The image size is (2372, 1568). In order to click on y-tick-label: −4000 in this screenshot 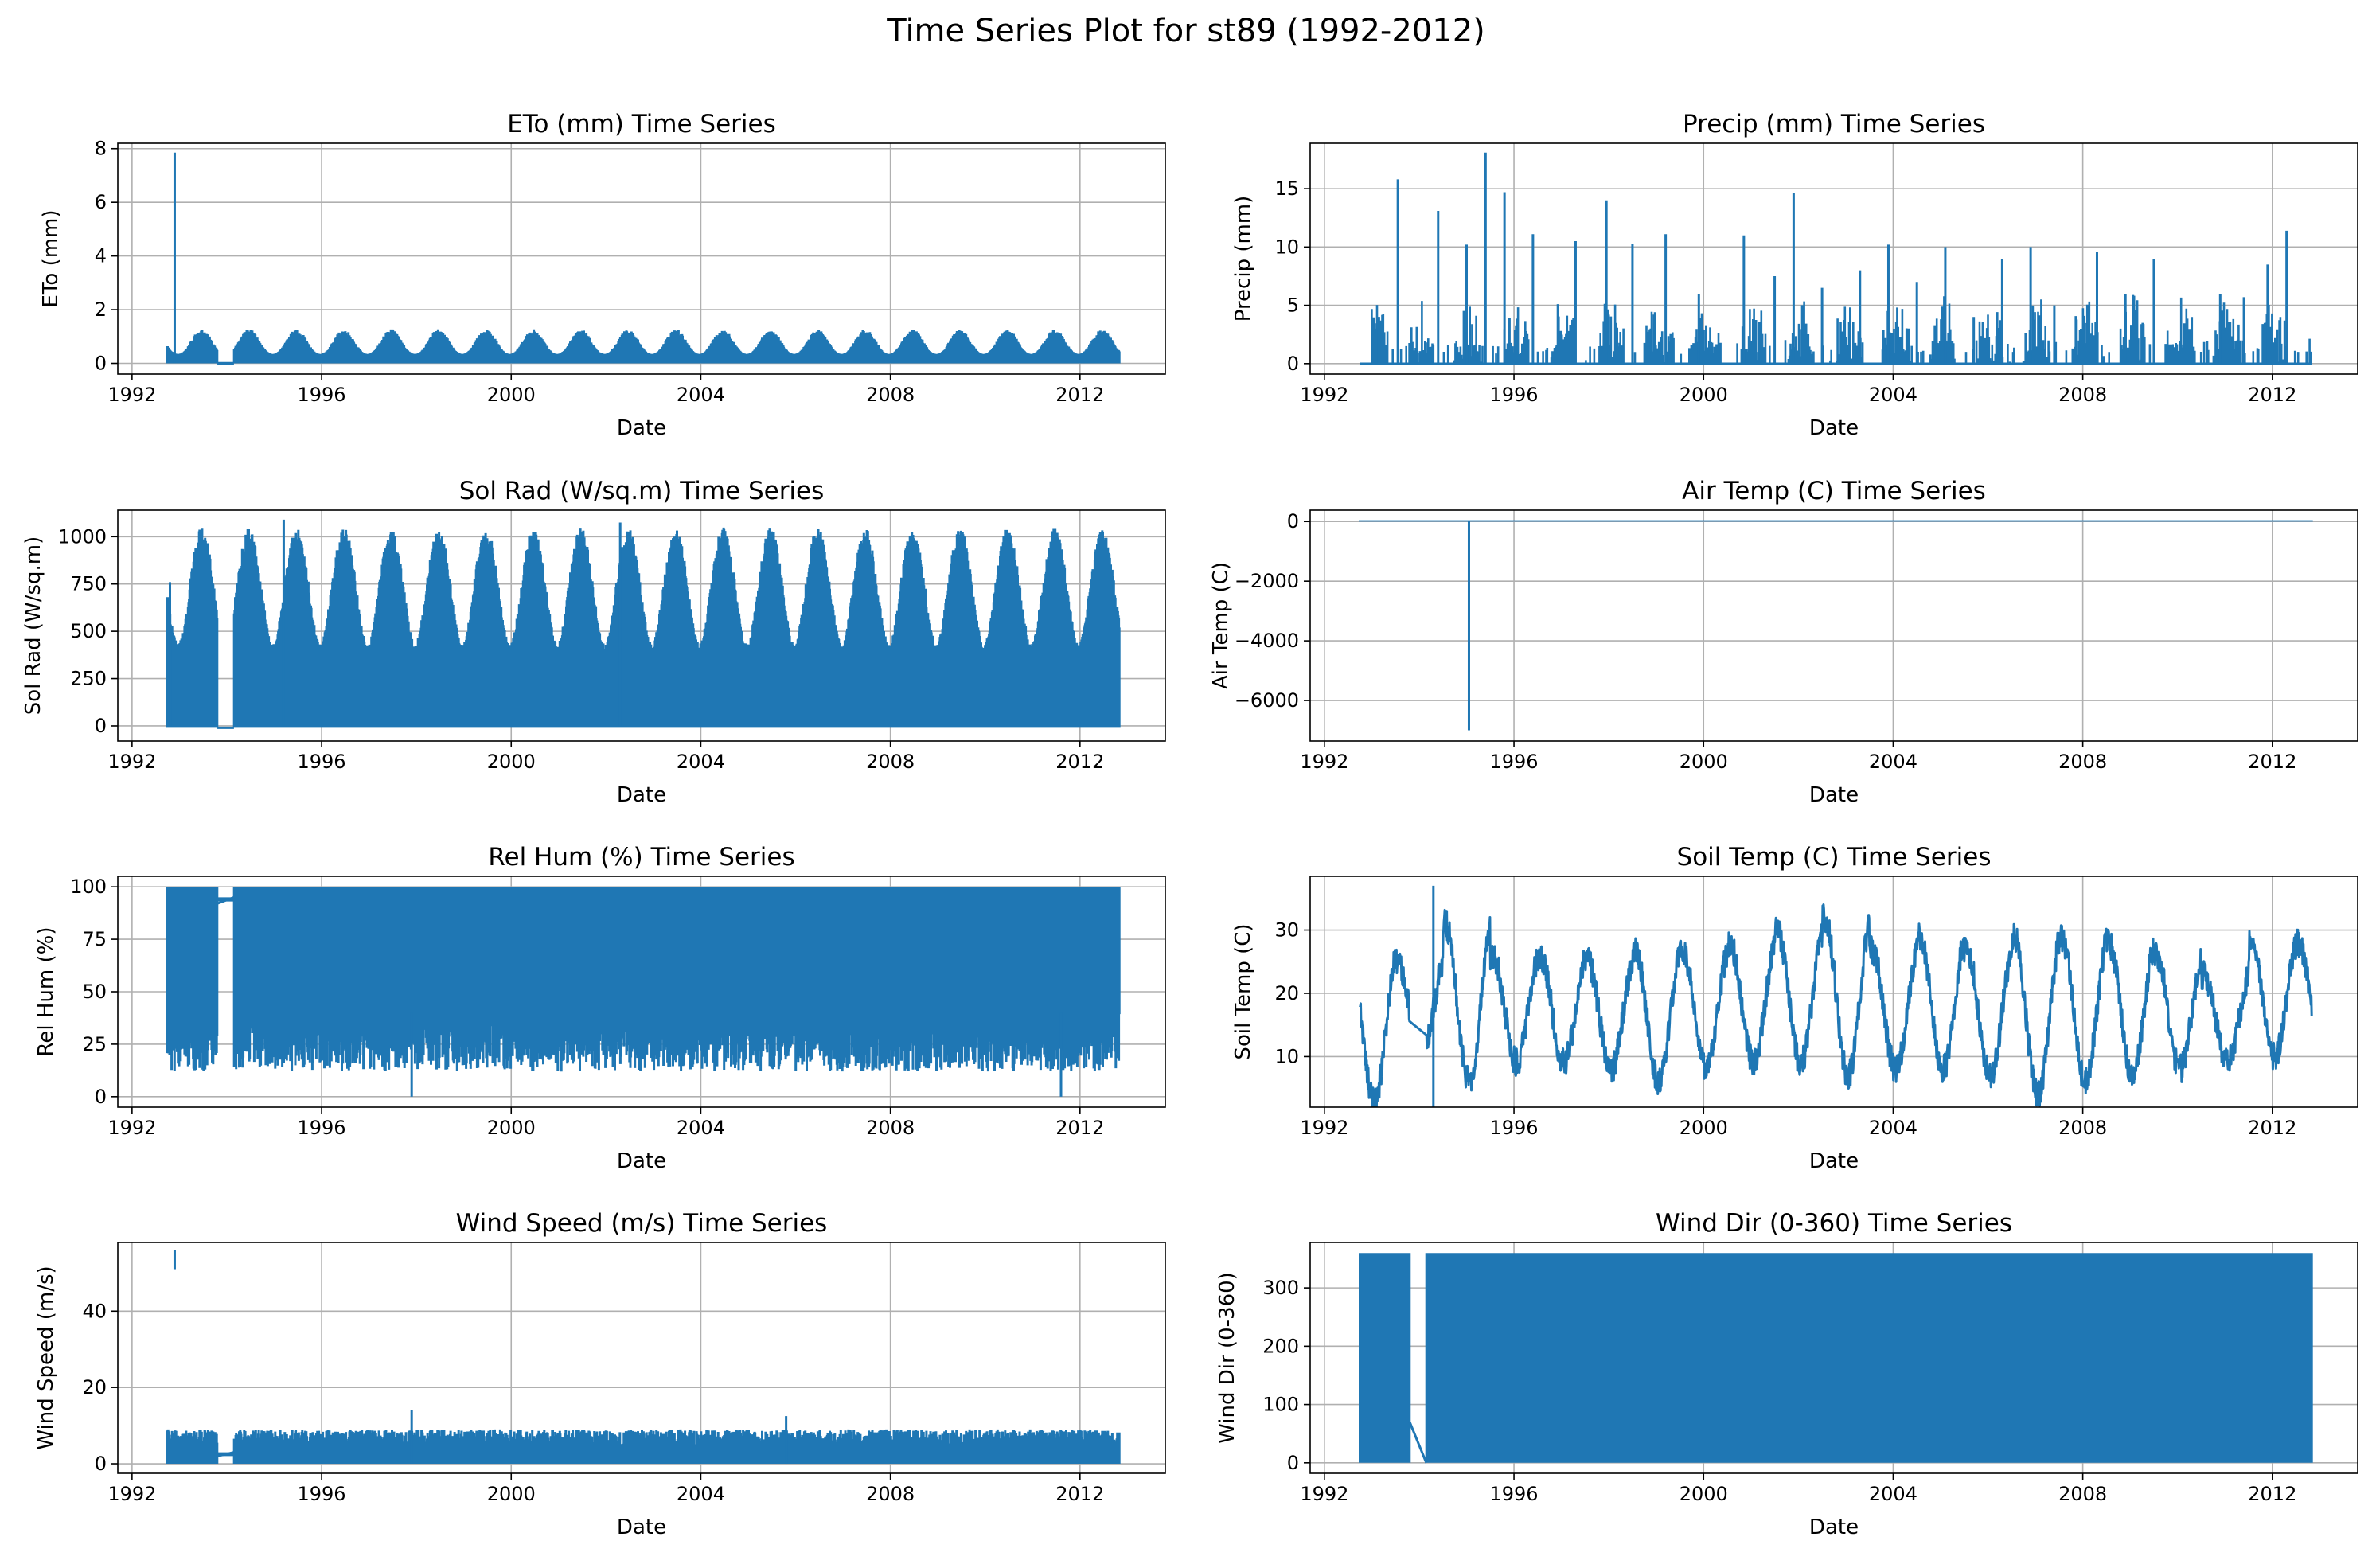, I will do `click(1267, 641)`.